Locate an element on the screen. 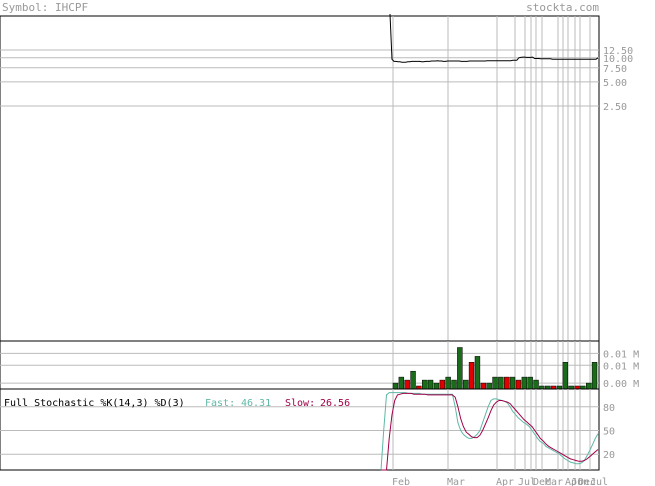 Image resolution: width=655 pixels, height=486 pixels. stochastic-slow-line is located at coordinates (490, 431).